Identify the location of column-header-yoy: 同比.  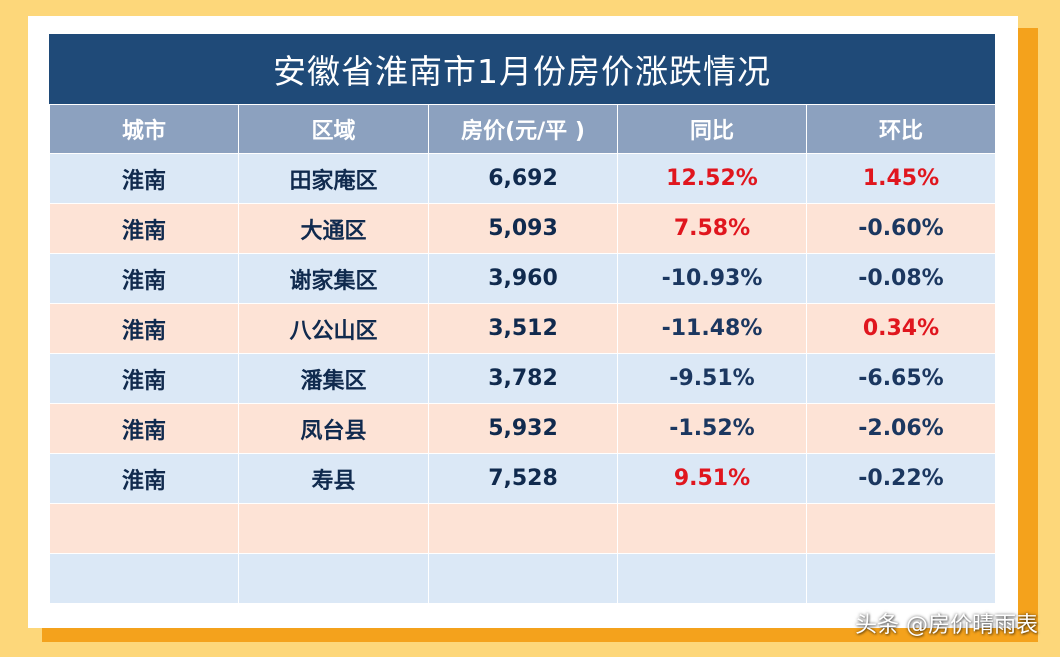
(712, 129).